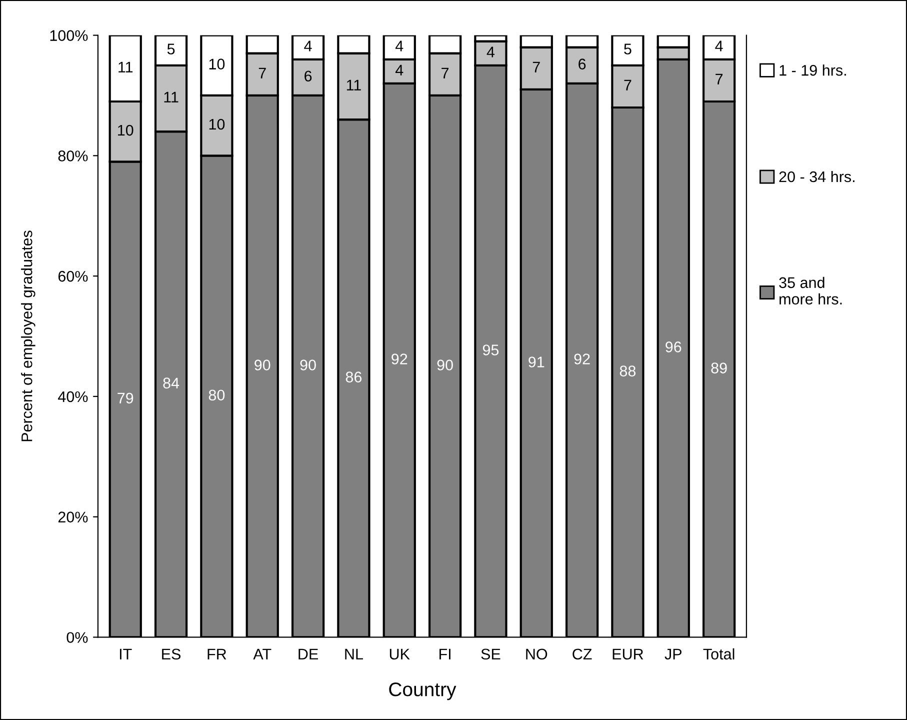  Describe the element at coordinates (77, 637) in the screenshot. I see `y-tick-label: 0%` at that location.